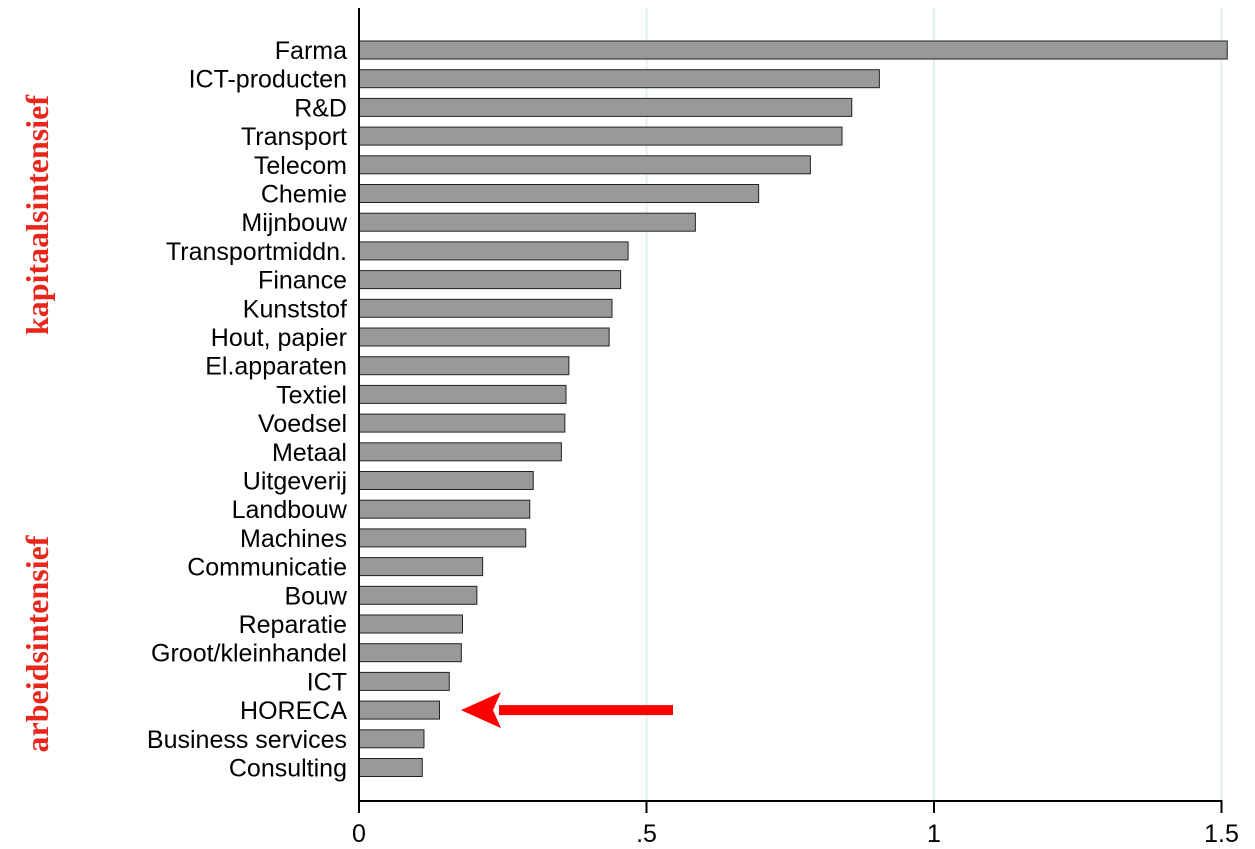  What do you see at coordinates (309, 453) in the screenshot?
I see `category-label: Metaal` at bounding box center [309, 453].